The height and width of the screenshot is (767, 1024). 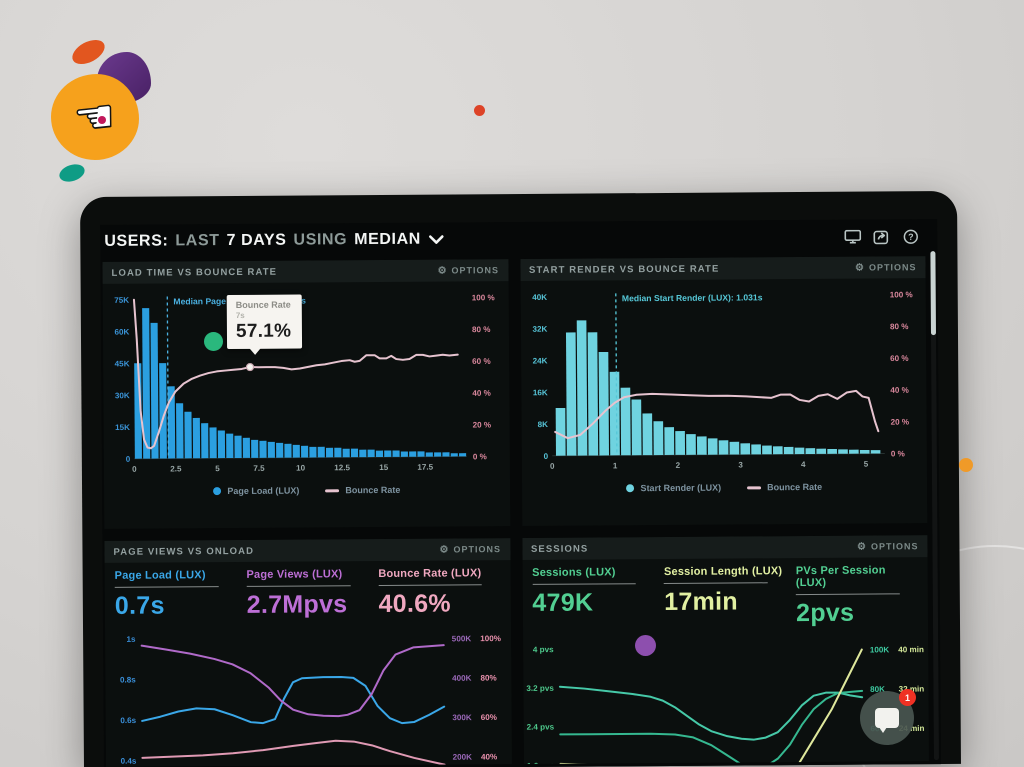 What do you see at coordinates (176, 468) in the screenshot?
I see `svg-text: 2.5` at bounding box center [176, 468].